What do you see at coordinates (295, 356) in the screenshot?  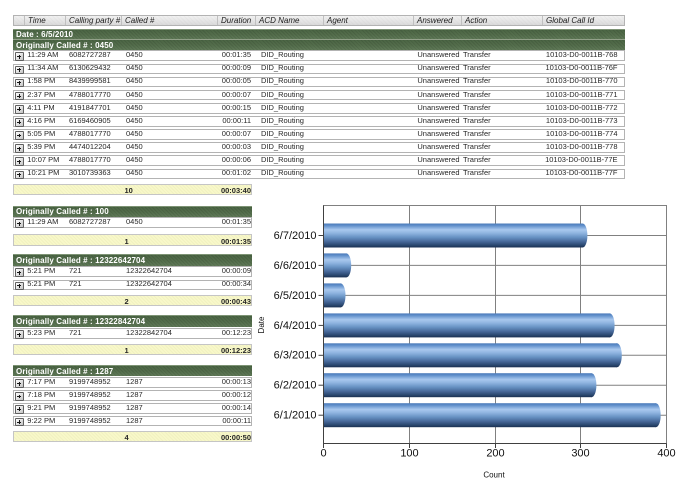 I see `svg-text: 6/3/2010` at bounding box center [295, 356].